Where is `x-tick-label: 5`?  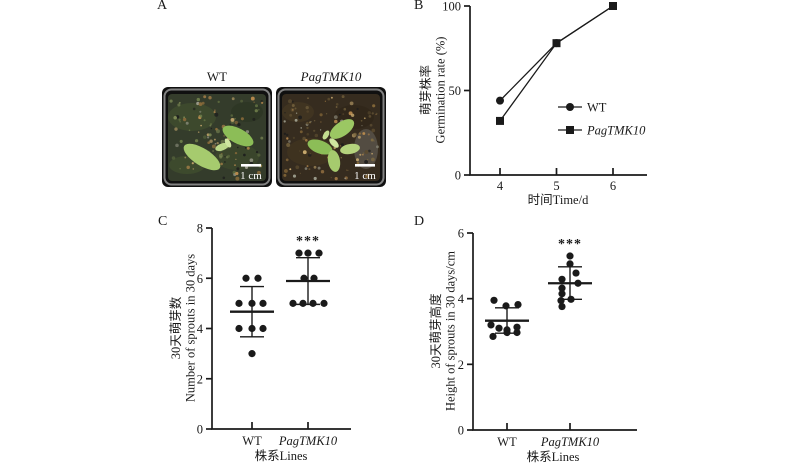 x-tick-label: 5 is located at coordinates (556, 186).